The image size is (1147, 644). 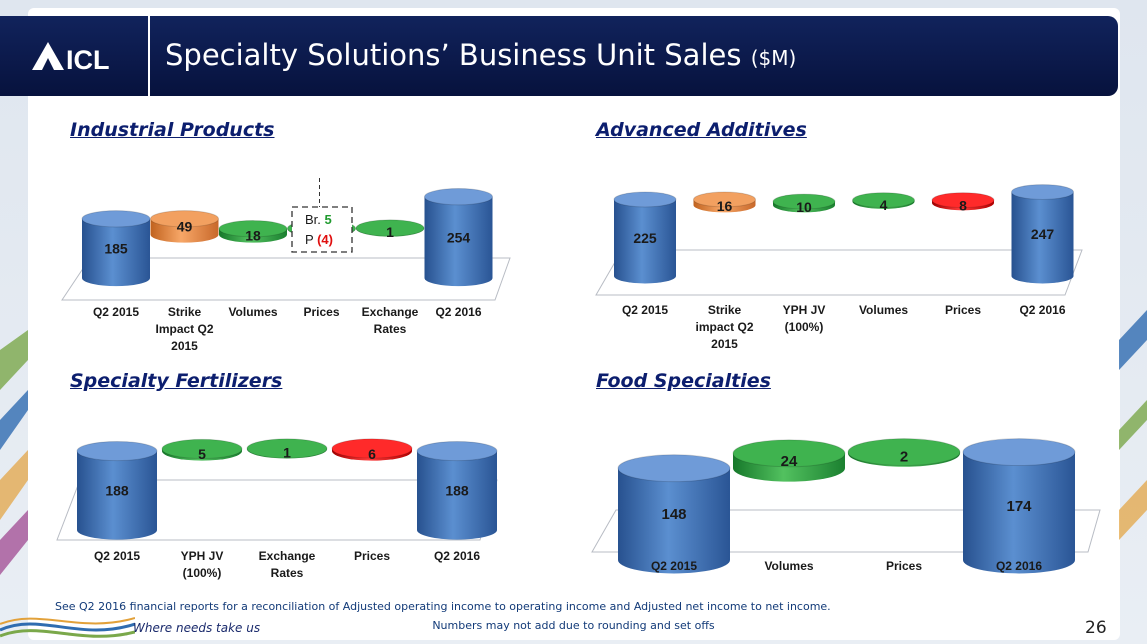 I want to click on data-label: 148, so click(x=673, y=514).